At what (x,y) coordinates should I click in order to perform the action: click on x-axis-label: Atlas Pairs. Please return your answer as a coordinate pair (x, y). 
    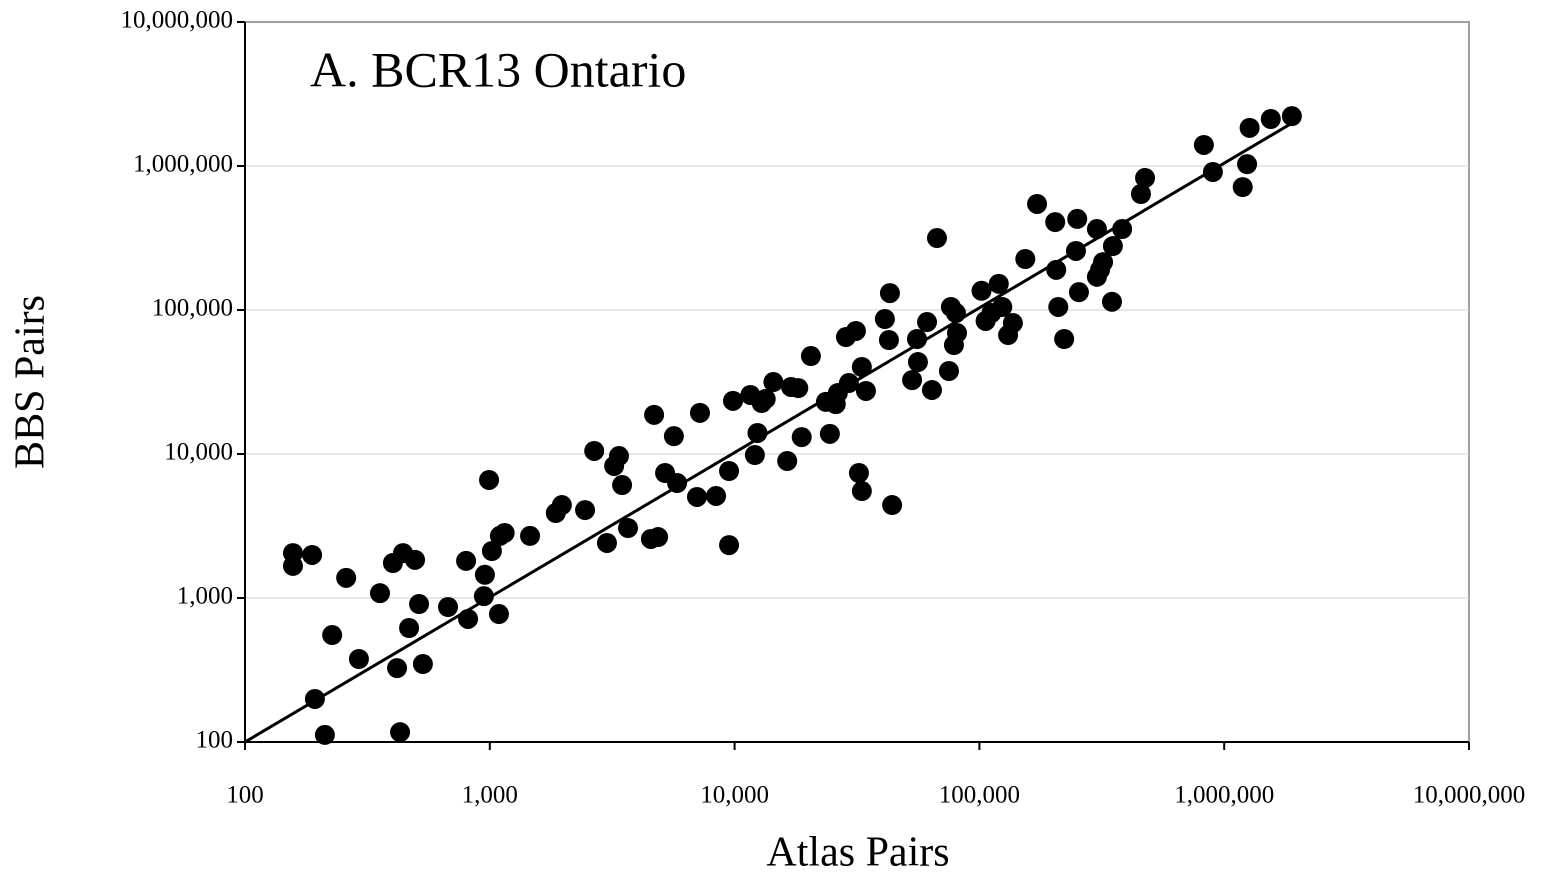
    Looking at the image, I should click on (857, 853).